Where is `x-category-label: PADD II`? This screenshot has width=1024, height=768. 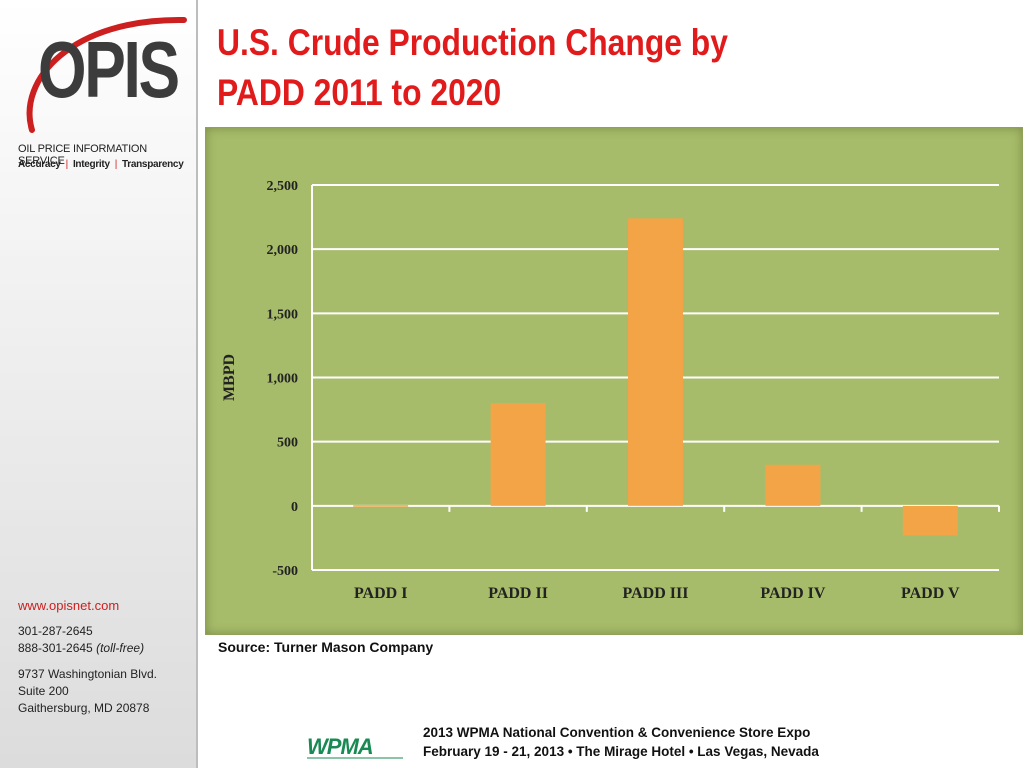 x-category-label: PADD II is located at coordinates (518, 593).